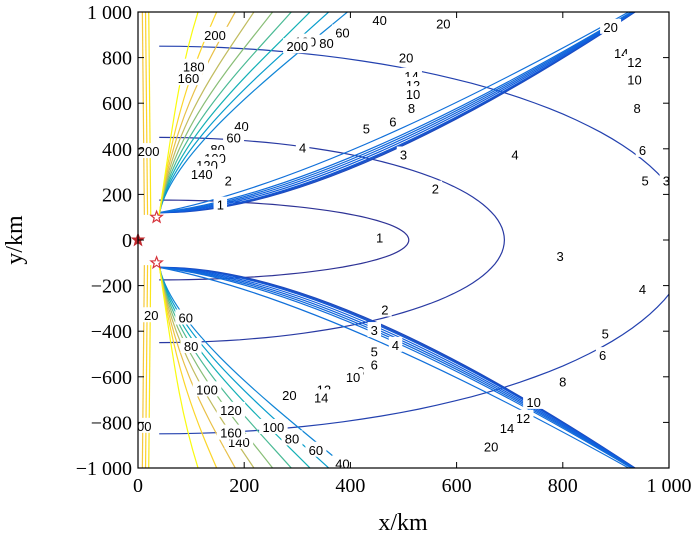 This screenshot has width=700, height=541. What do you see at coordinates (111, 423) in the screenshot?
I see `y-tick-label: −800` at bounding box center [111, 423].